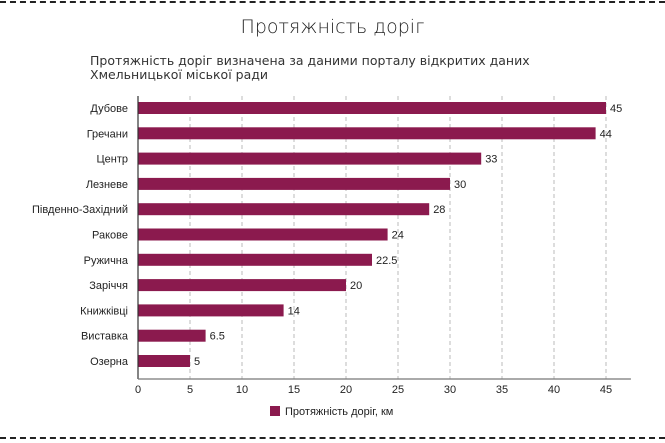 Image resolution: width=665 pixels, height=443 pixels. What do you see at coordinates (294, 390) in the screenshot?
I see `x-tick-label: 15` at bounding box center [294, 390].